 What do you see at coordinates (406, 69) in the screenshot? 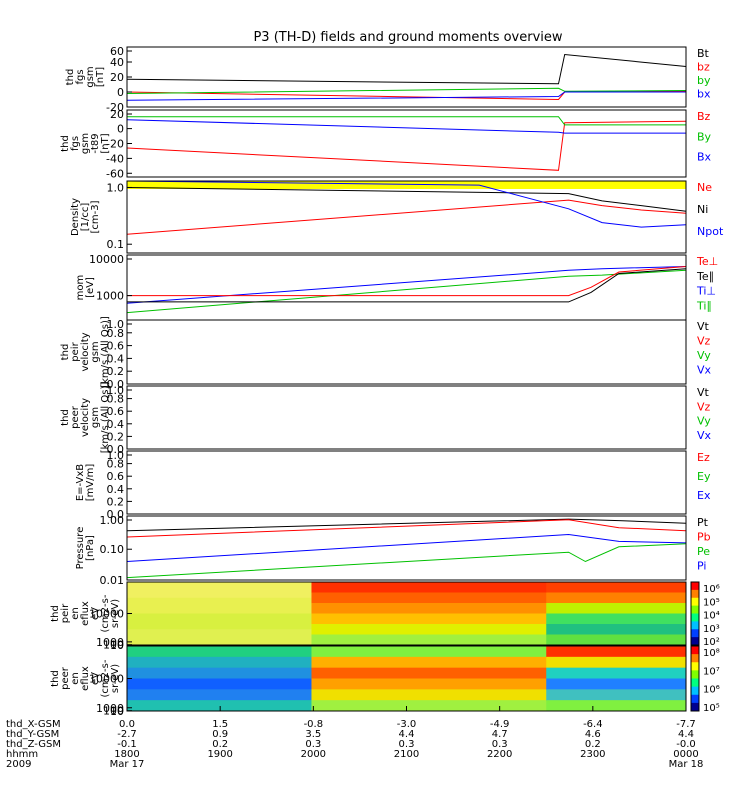
I see `series-line-bt` at bounding box center [406, 69].